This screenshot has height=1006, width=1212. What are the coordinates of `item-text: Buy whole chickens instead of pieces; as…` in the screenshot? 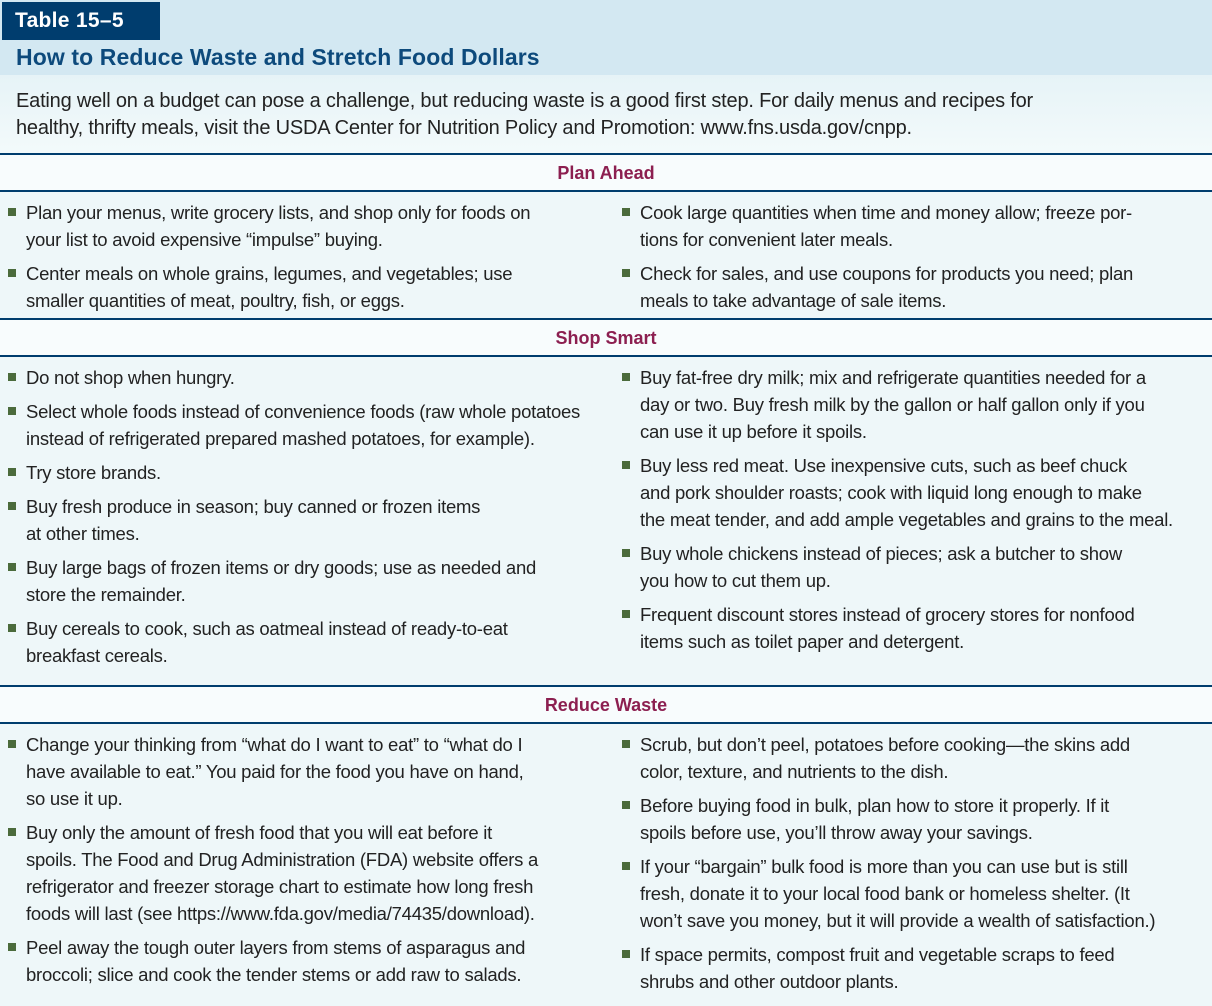 It's located at (881, 567).